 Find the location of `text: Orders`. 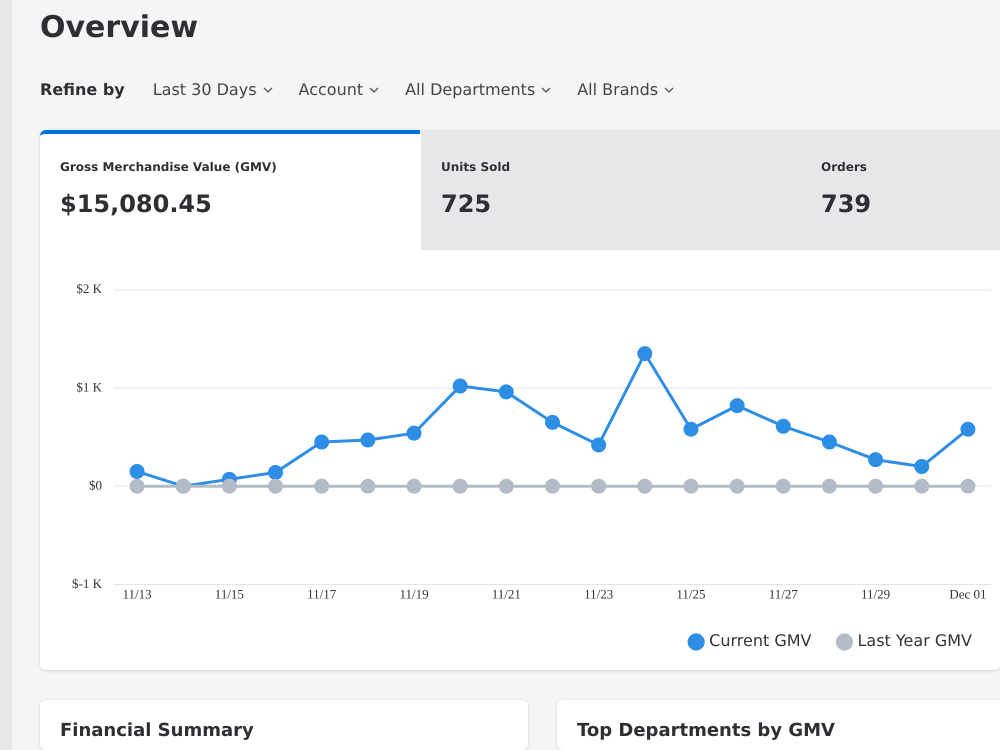

text: Orders is located at coordinates (844, 167).